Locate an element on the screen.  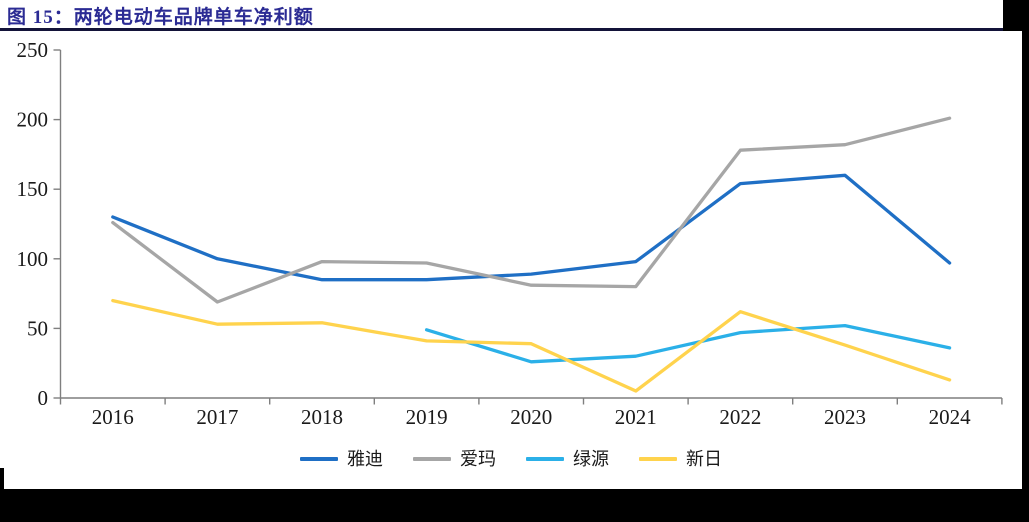
y-tick-label: 150 is located at coordinates (33, 189).